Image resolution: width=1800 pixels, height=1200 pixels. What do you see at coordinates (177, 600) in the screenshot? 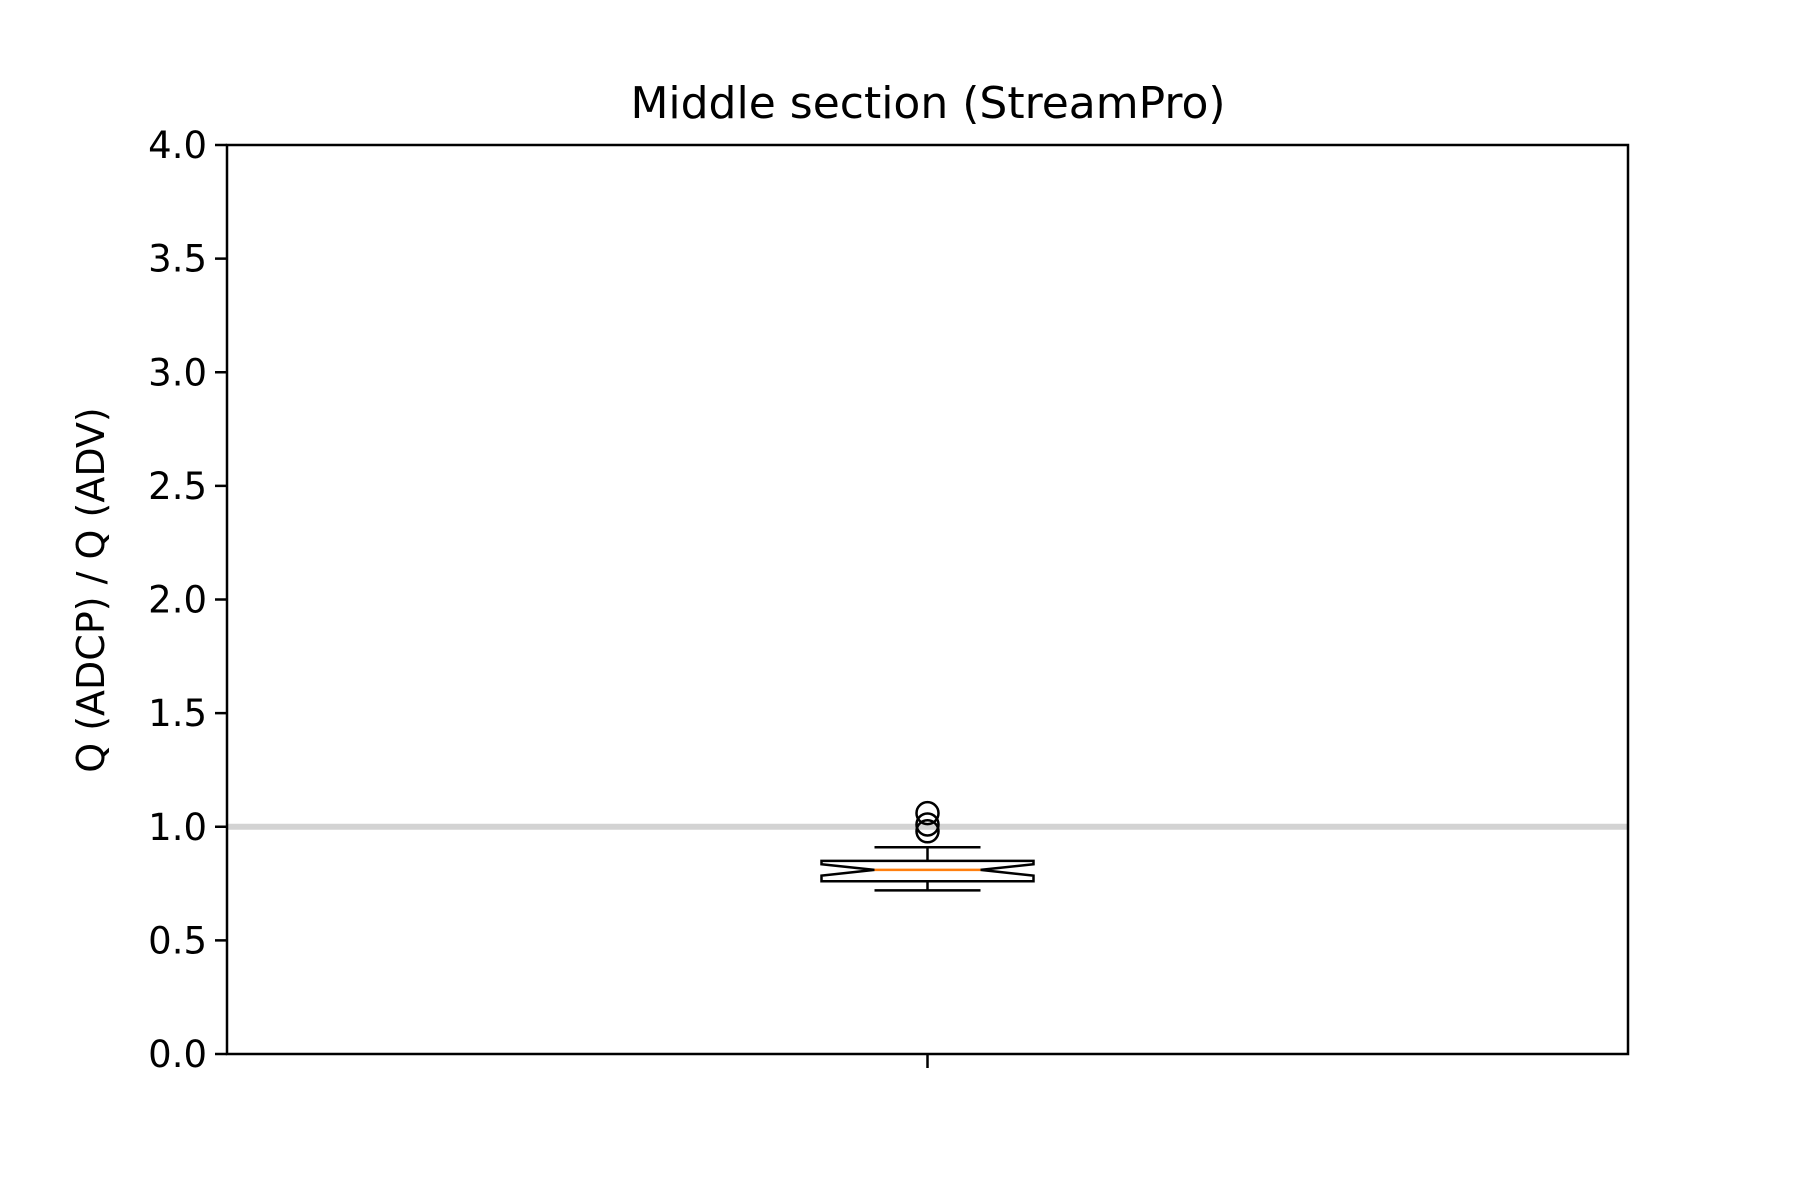
I see `y-tick-label: 2.0` at bounding box center [177, 600].